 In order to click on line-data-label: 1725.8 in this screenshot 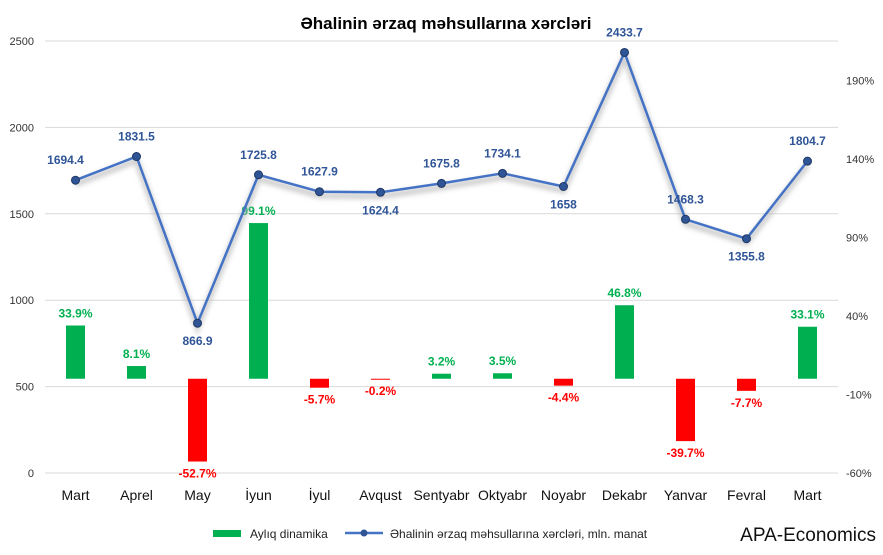, I will do `click(258, 155)`.